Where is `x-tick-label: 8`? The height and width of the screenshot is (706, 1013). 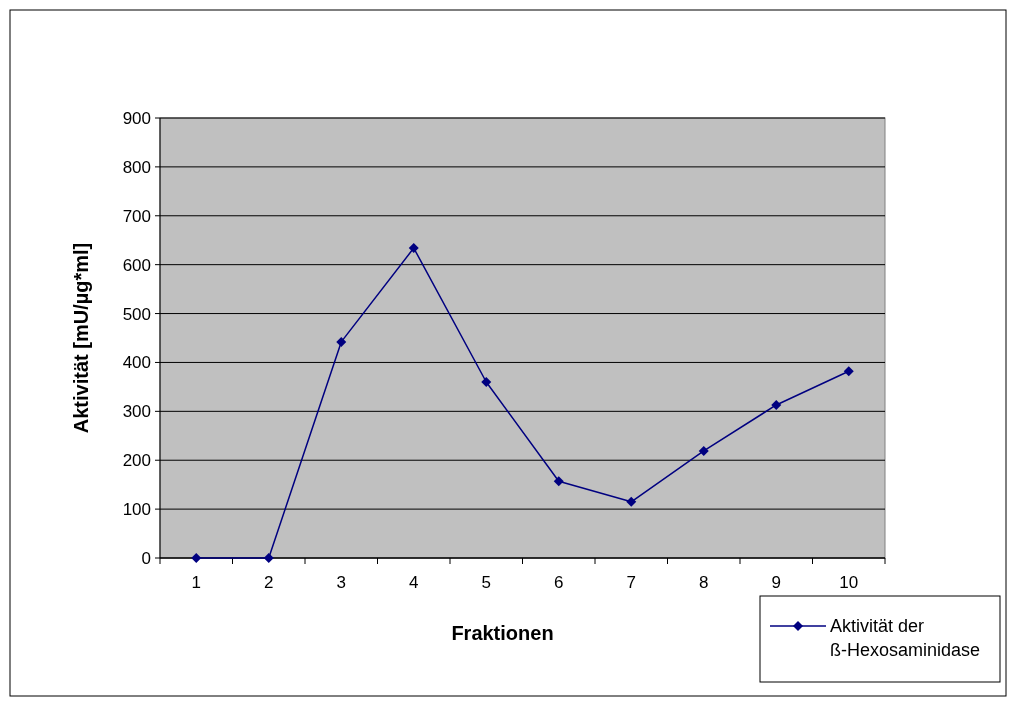 x-tick-label: 8 is located at coordinates (704, 582).